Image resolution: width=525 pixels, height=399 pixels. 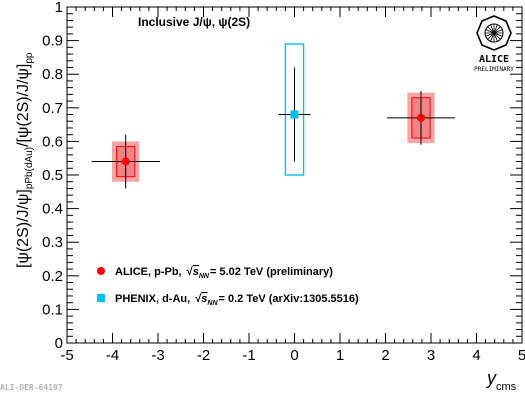 I want to click on figure-id: ALI-DER-64107, so click(x=31, y=387).